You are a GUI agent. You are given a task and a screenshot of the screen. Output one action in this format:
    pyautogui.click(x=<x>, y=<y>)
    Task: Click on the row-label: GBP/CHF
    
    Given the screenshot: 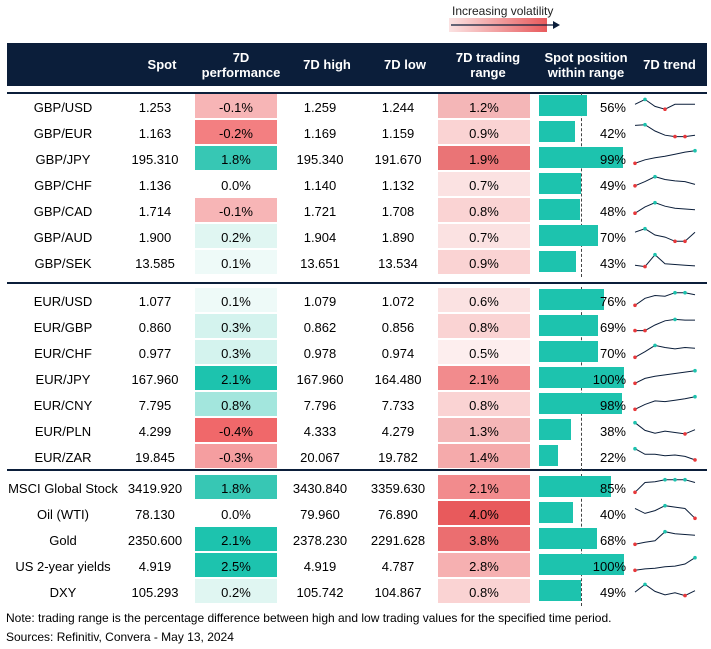 What is the action you would take?
    pyautogui.click(x=63, y=185)
    